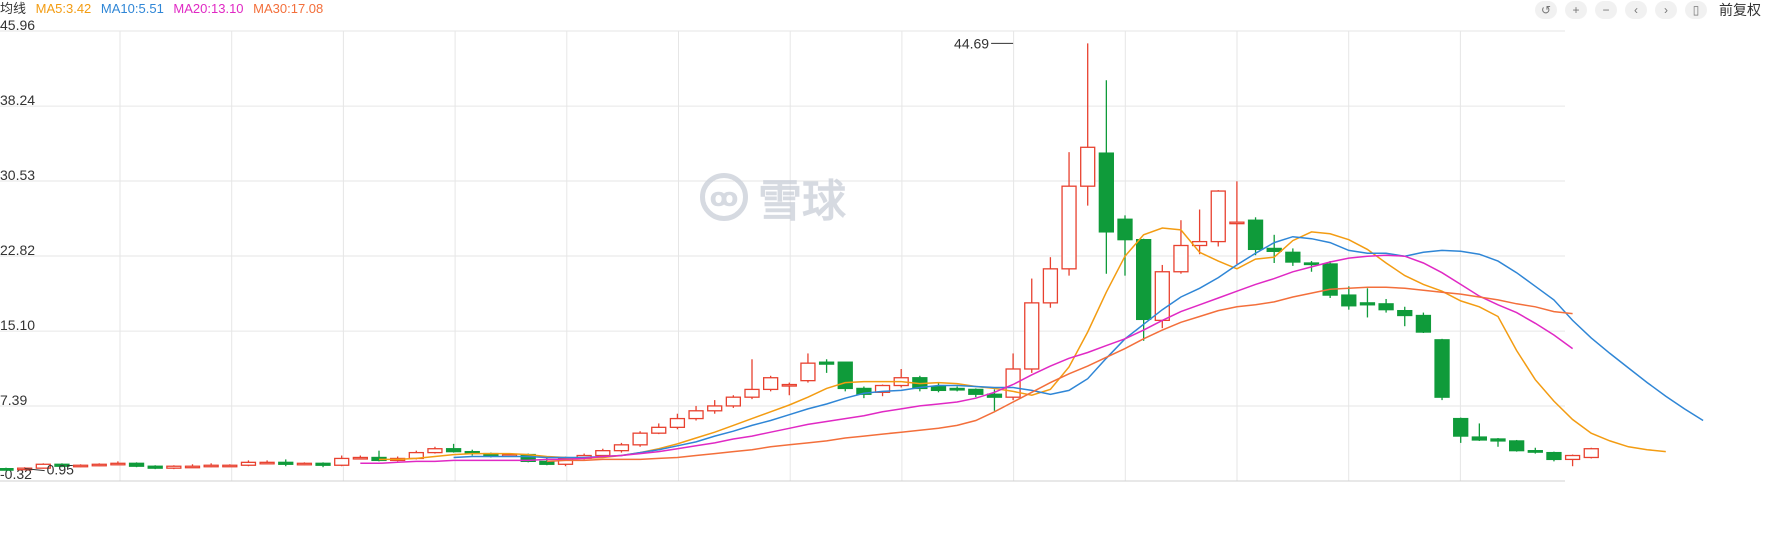  What do you see at coordinates (1696, 10) in the screenshot?
I see `fullscreen-icon: ▯` at bounding box center [1696, 10].